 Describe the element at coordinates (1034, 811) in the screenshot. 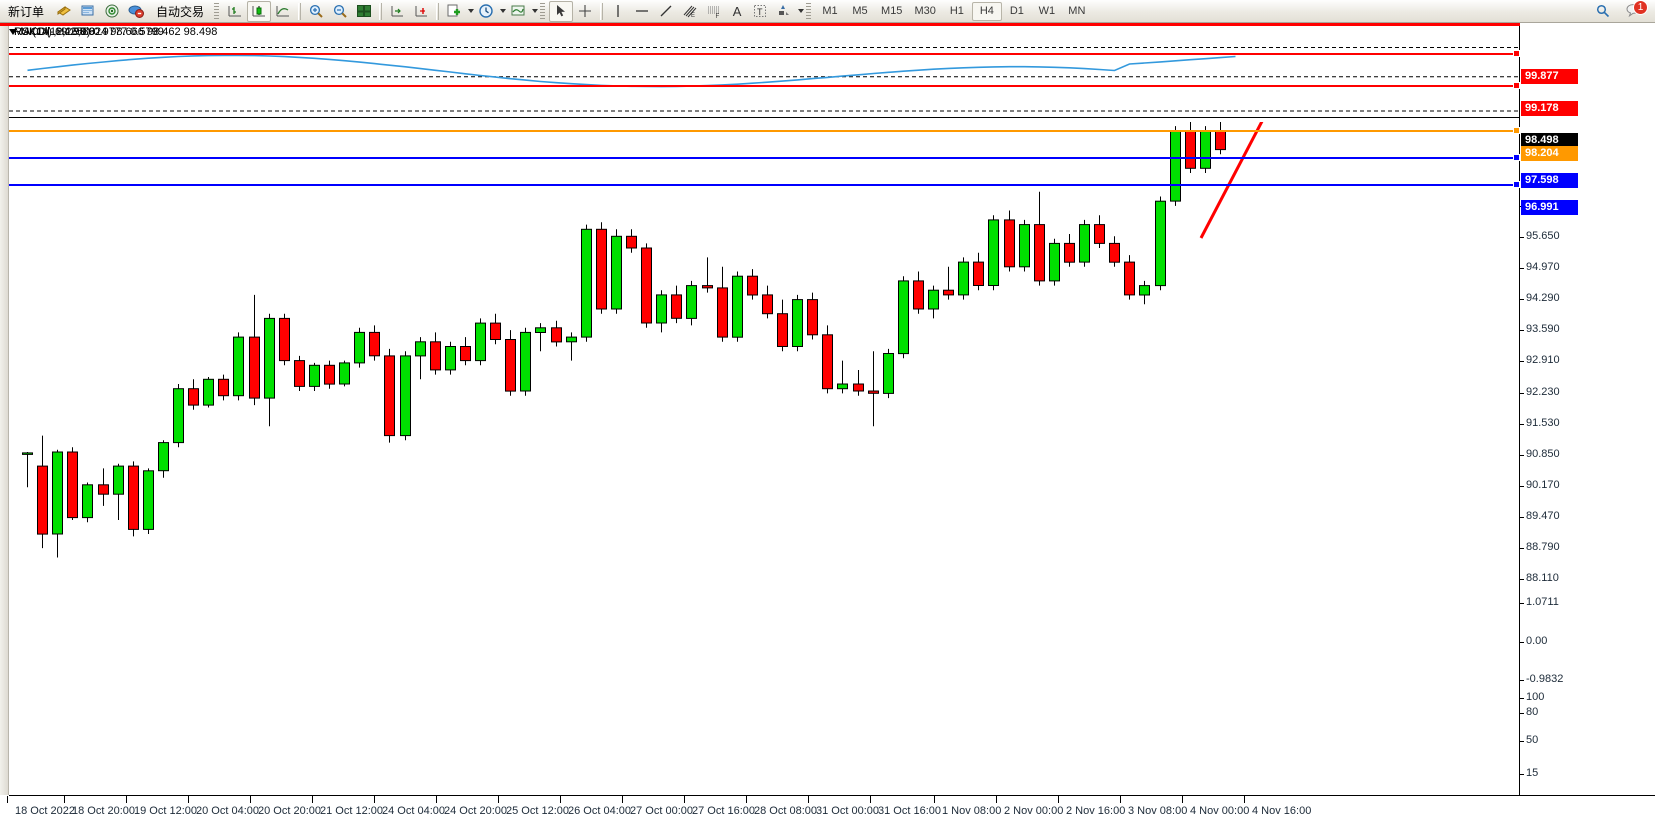

I see `time-axis-label: 2 Nov 00:00` at that location.